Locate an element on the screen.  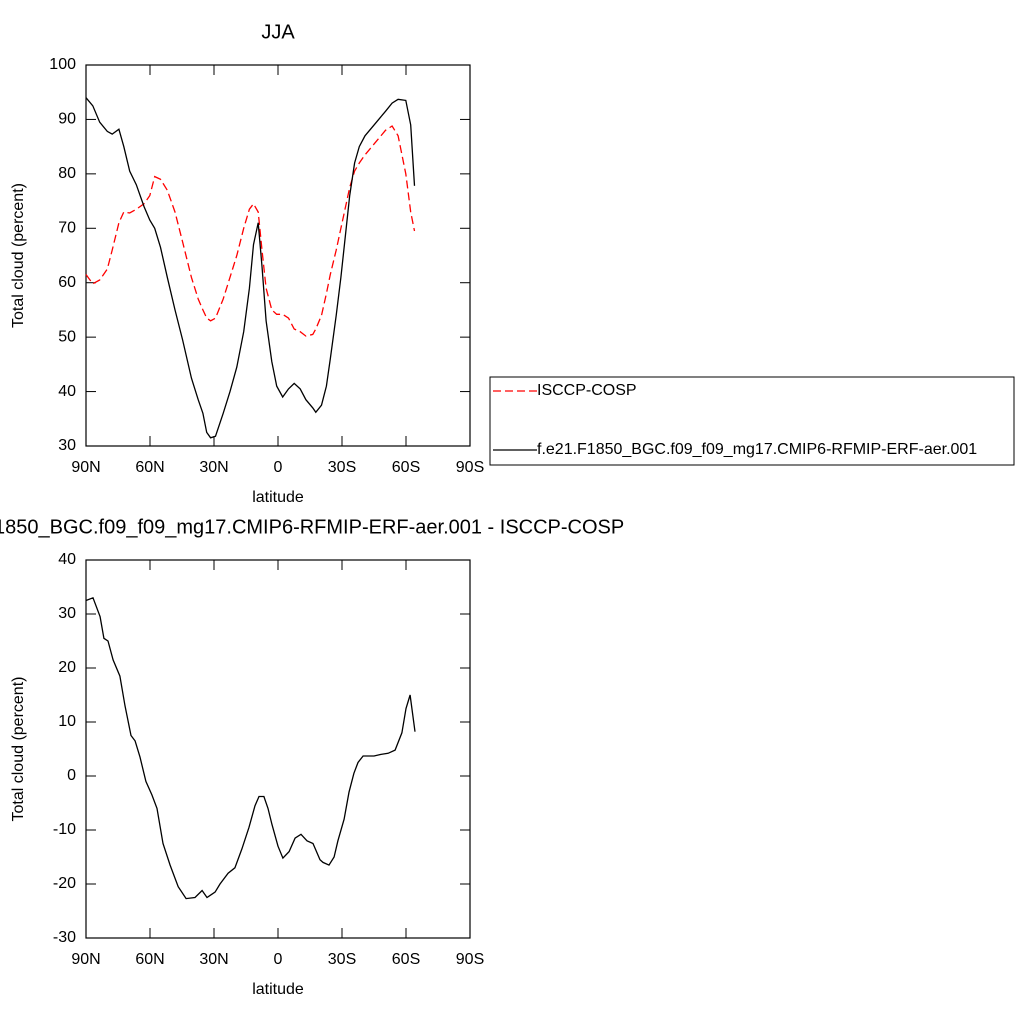
y-tick-label: -30 is located at coordinates (64, 937).